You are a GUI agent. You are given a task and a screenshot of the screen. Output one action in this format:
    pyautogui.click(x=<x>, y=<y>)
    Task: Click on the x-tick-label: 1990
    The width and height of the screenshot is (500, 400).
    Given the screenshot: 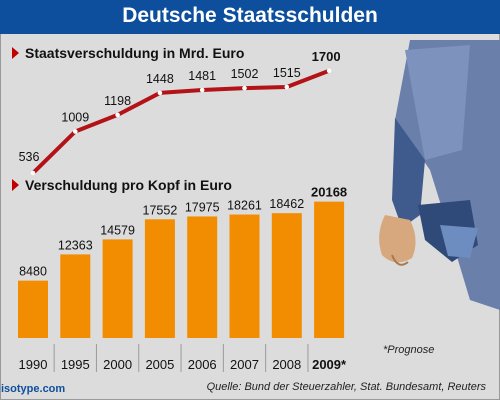 What is the action you would take?
    pyautogui.click(x=33, y=364)
    